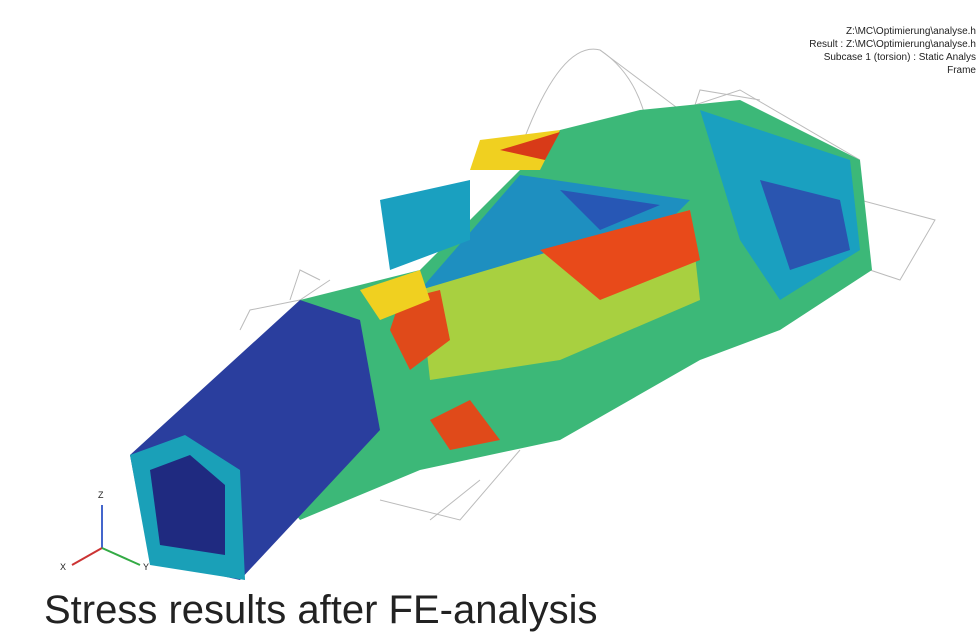  Describe the element at coordinates (187, 505) in the screenshot. I see `nose-face-inner` at that location.